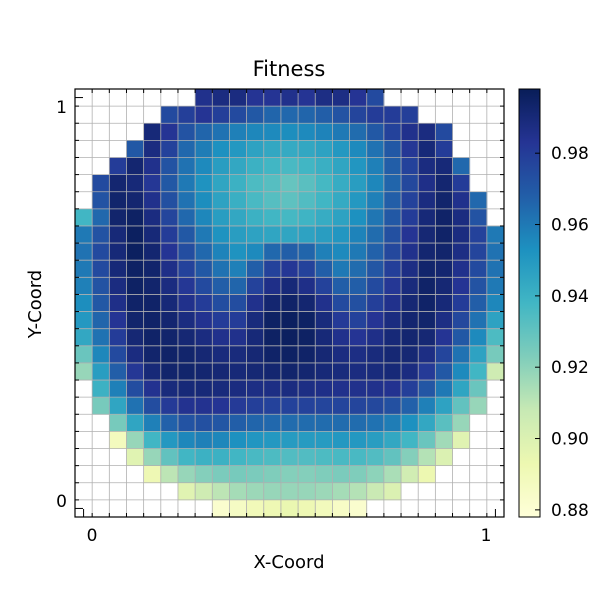 Image resolution: width=600 pixels, height=600 pixels. Describe the element at coordinates (486, 536) in the screenshot. I see `x-tick-label-1: 1` at that location.